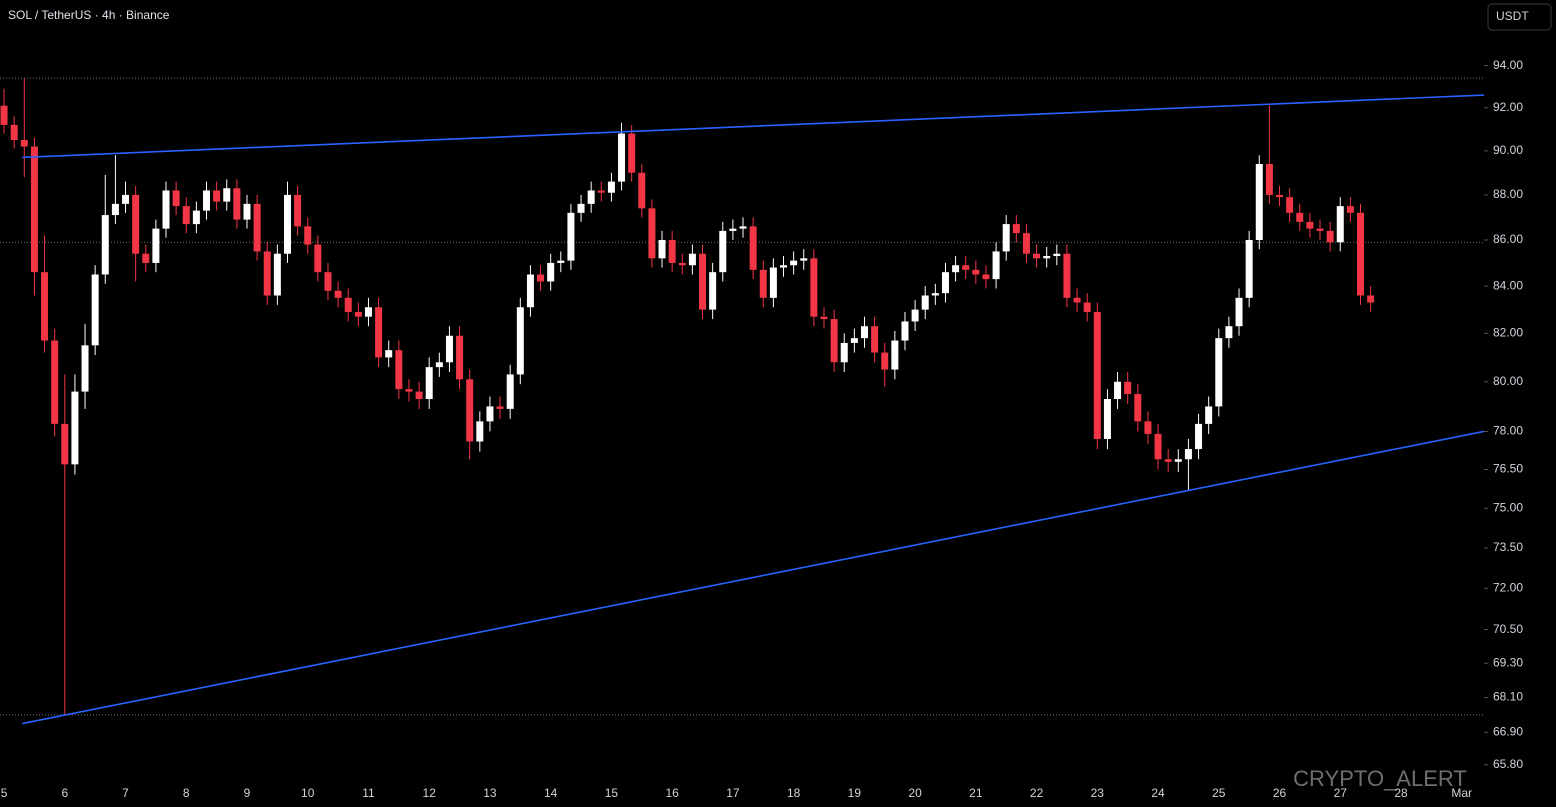  Describe the element at coordinates (1512, 16) in the screenshot. I see `currency-button-label: USDT` at that location.